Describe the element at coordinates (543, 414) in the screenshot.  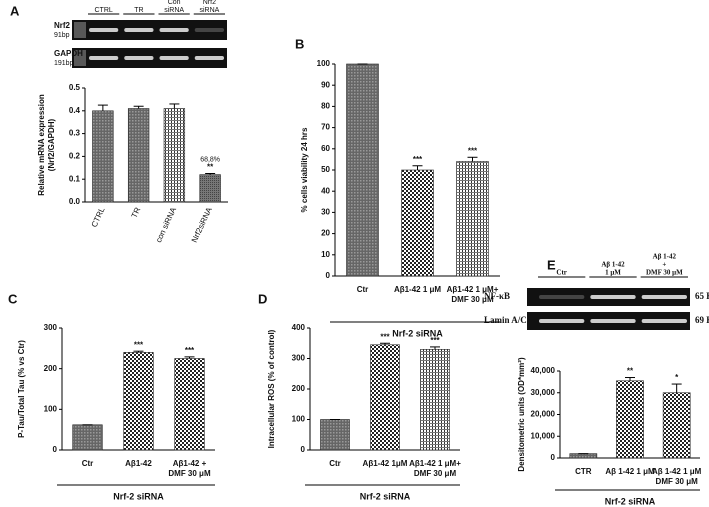
I see `y-tick-label: 20,000` at that location.